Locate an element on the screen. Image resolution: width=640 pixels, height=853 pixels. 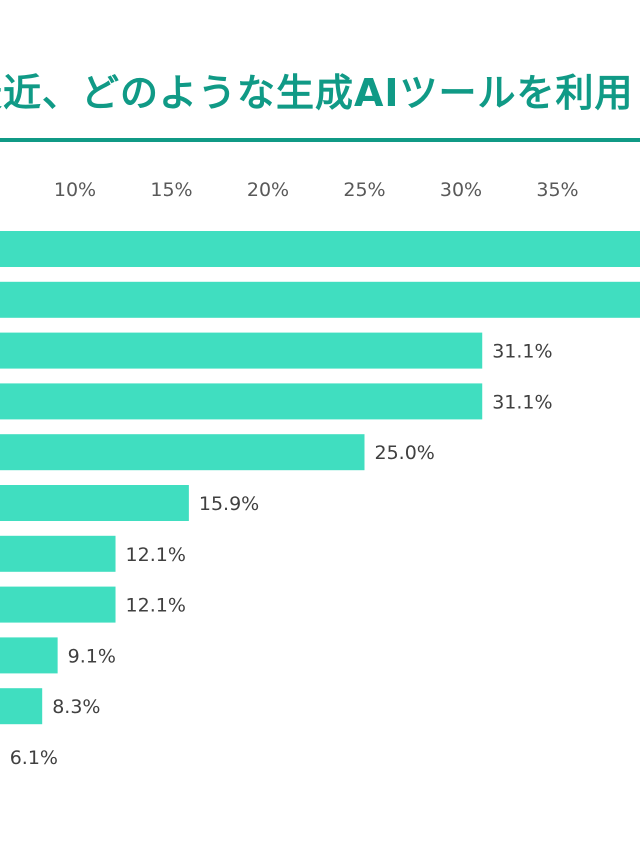
x-tick-label: 10% is located at coordinates (75, 190).